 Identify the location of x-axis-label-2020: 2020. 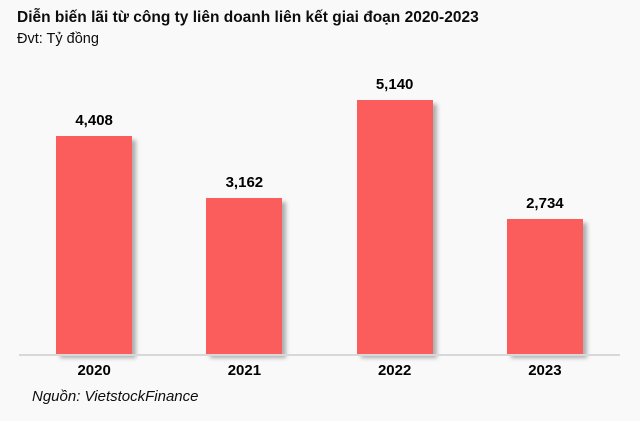
(94, 370).